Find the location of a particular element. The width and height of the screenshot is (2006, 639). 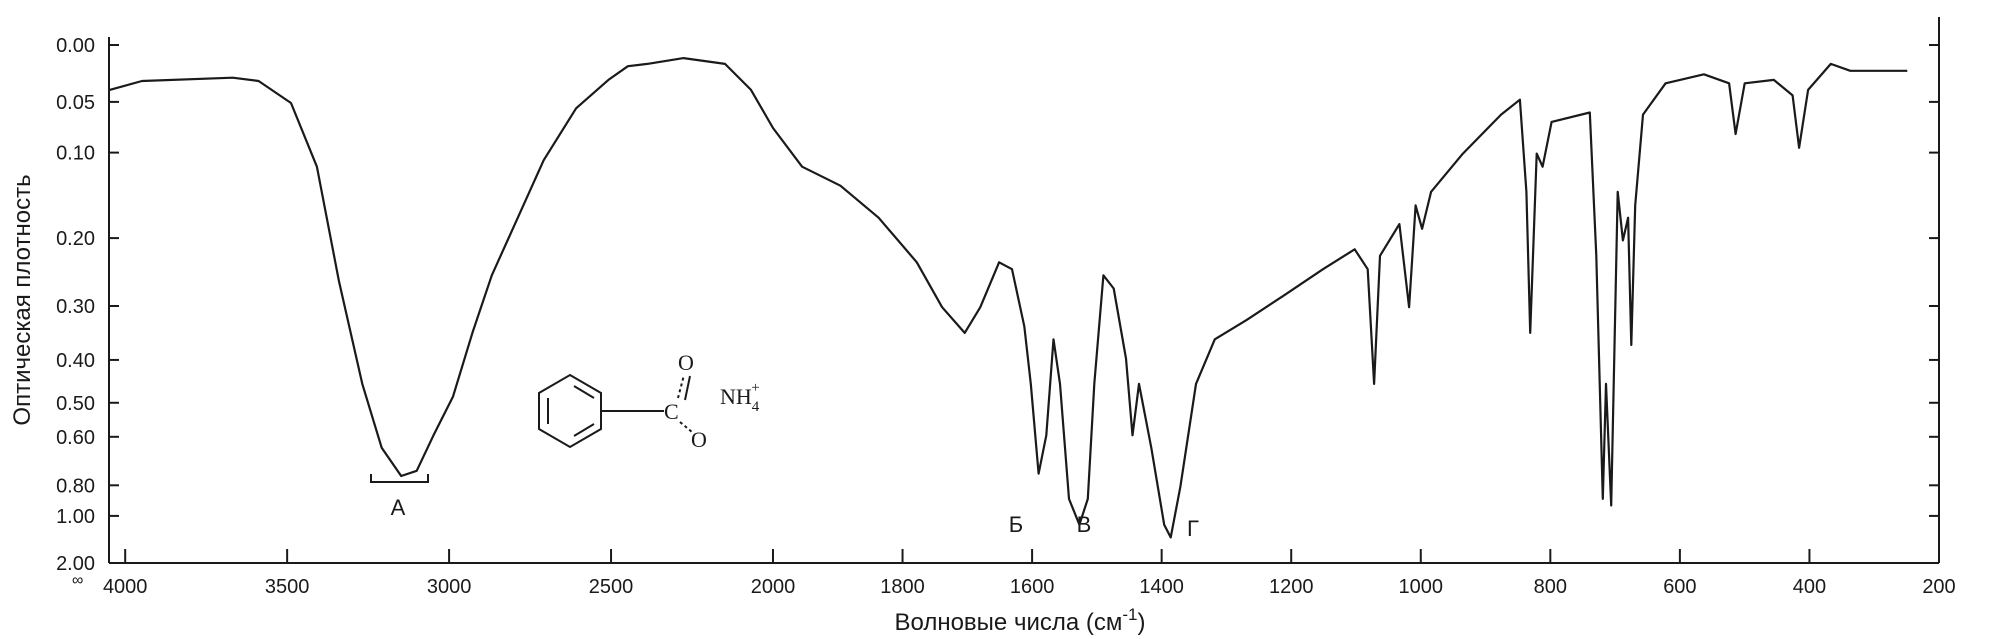

ion-sub: 4 is located at coordinates (756, 407).